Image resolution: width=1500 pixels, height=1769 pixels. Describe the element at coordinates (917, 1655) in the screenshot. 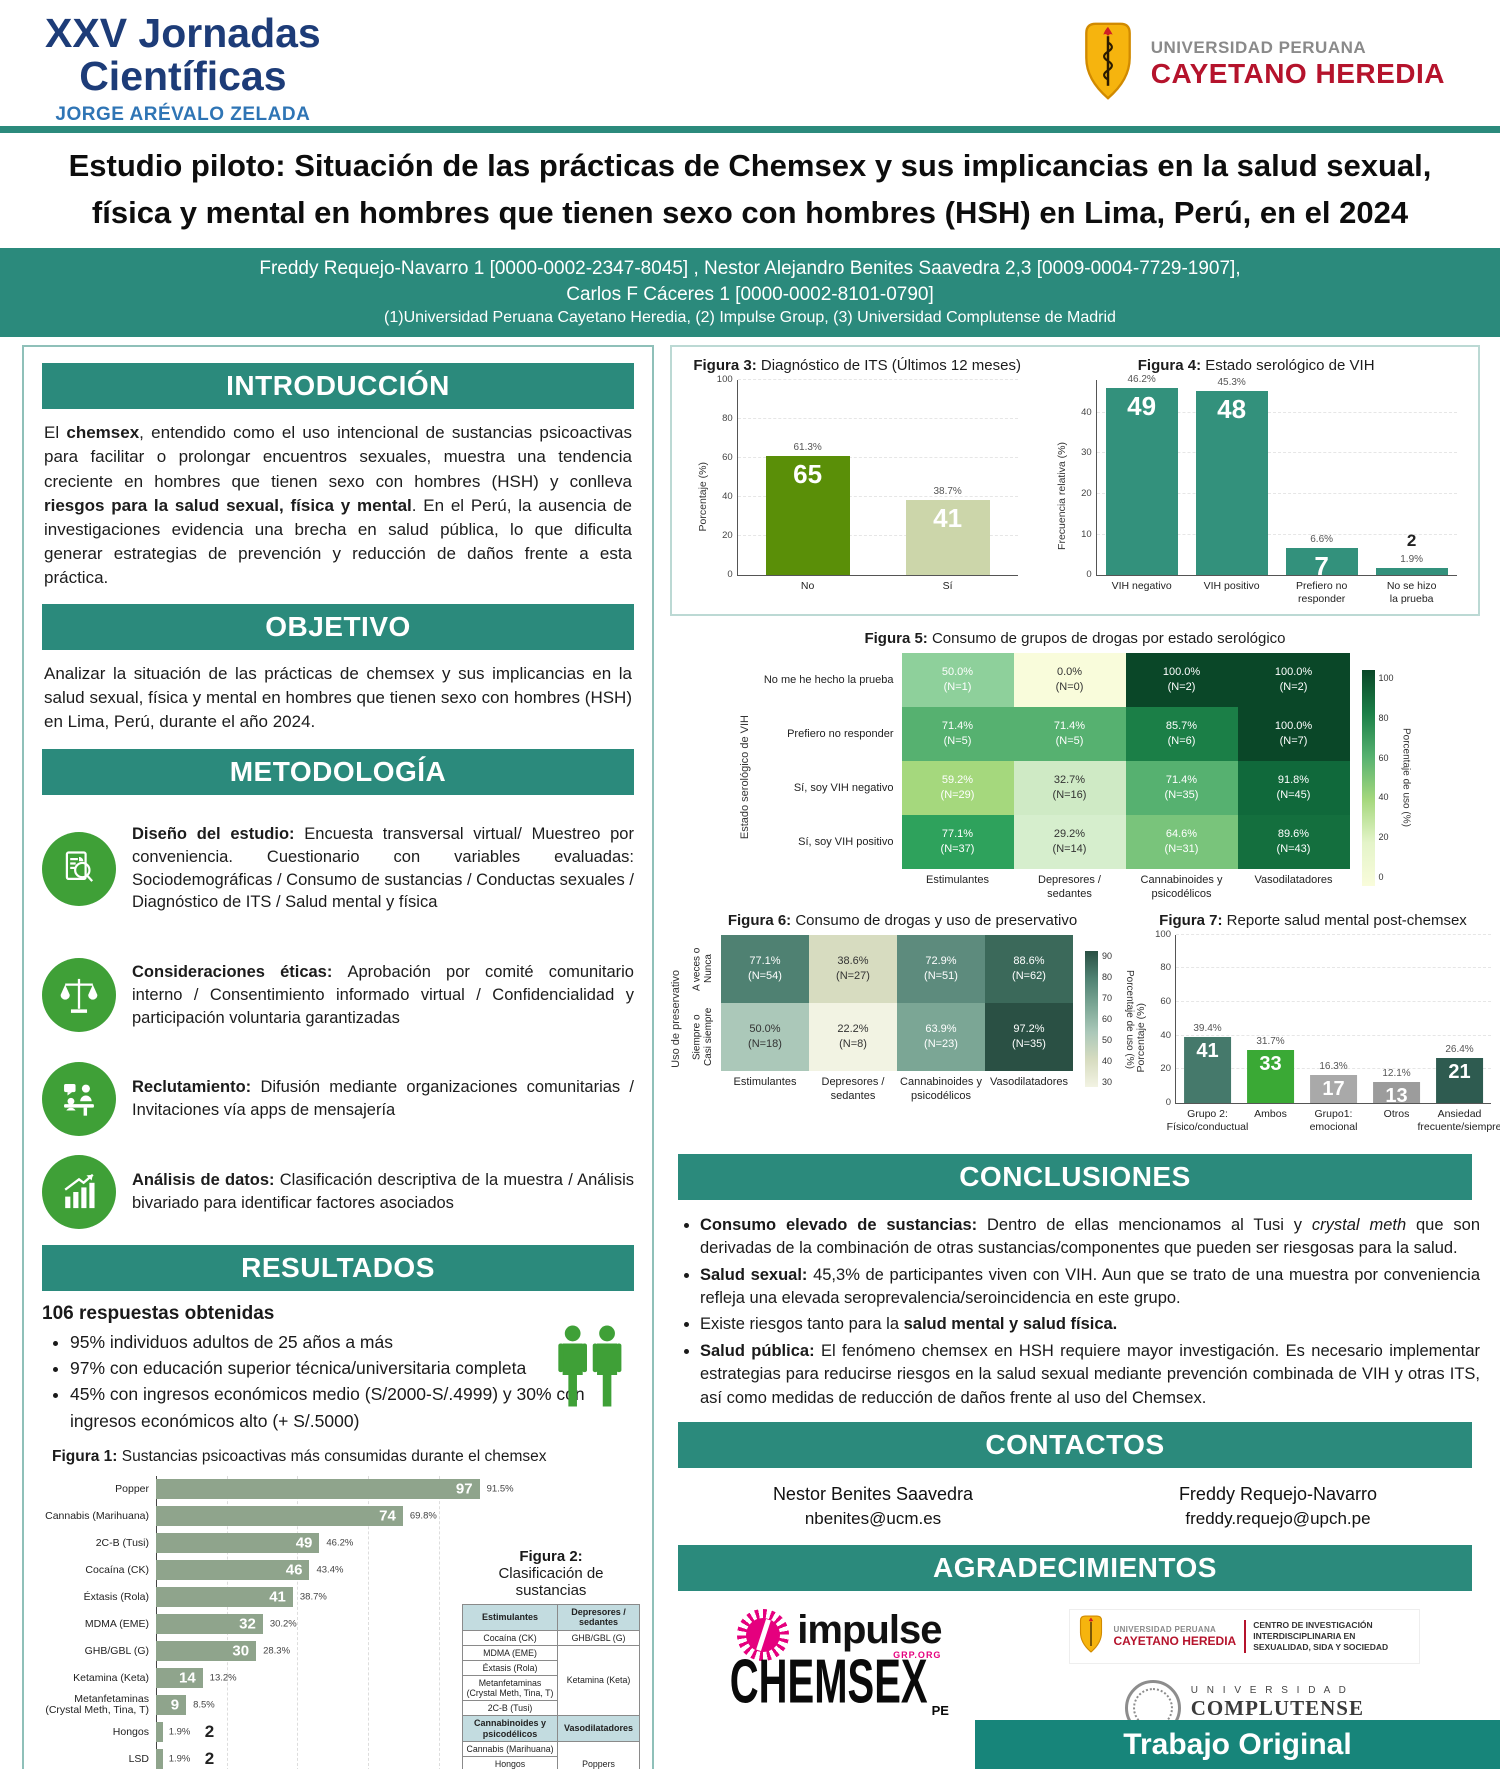

I see `impulse-sub: GRP.ORG` at that location.